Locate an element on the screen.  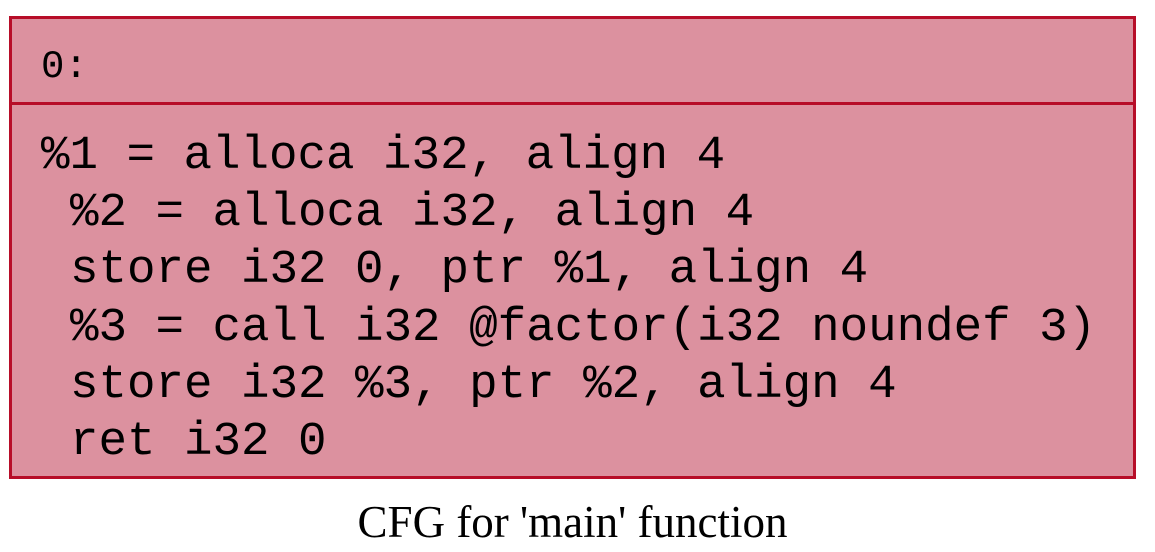
instruction-line: %1 = alloca i32, align 4 is located at coordinates (383, 156).